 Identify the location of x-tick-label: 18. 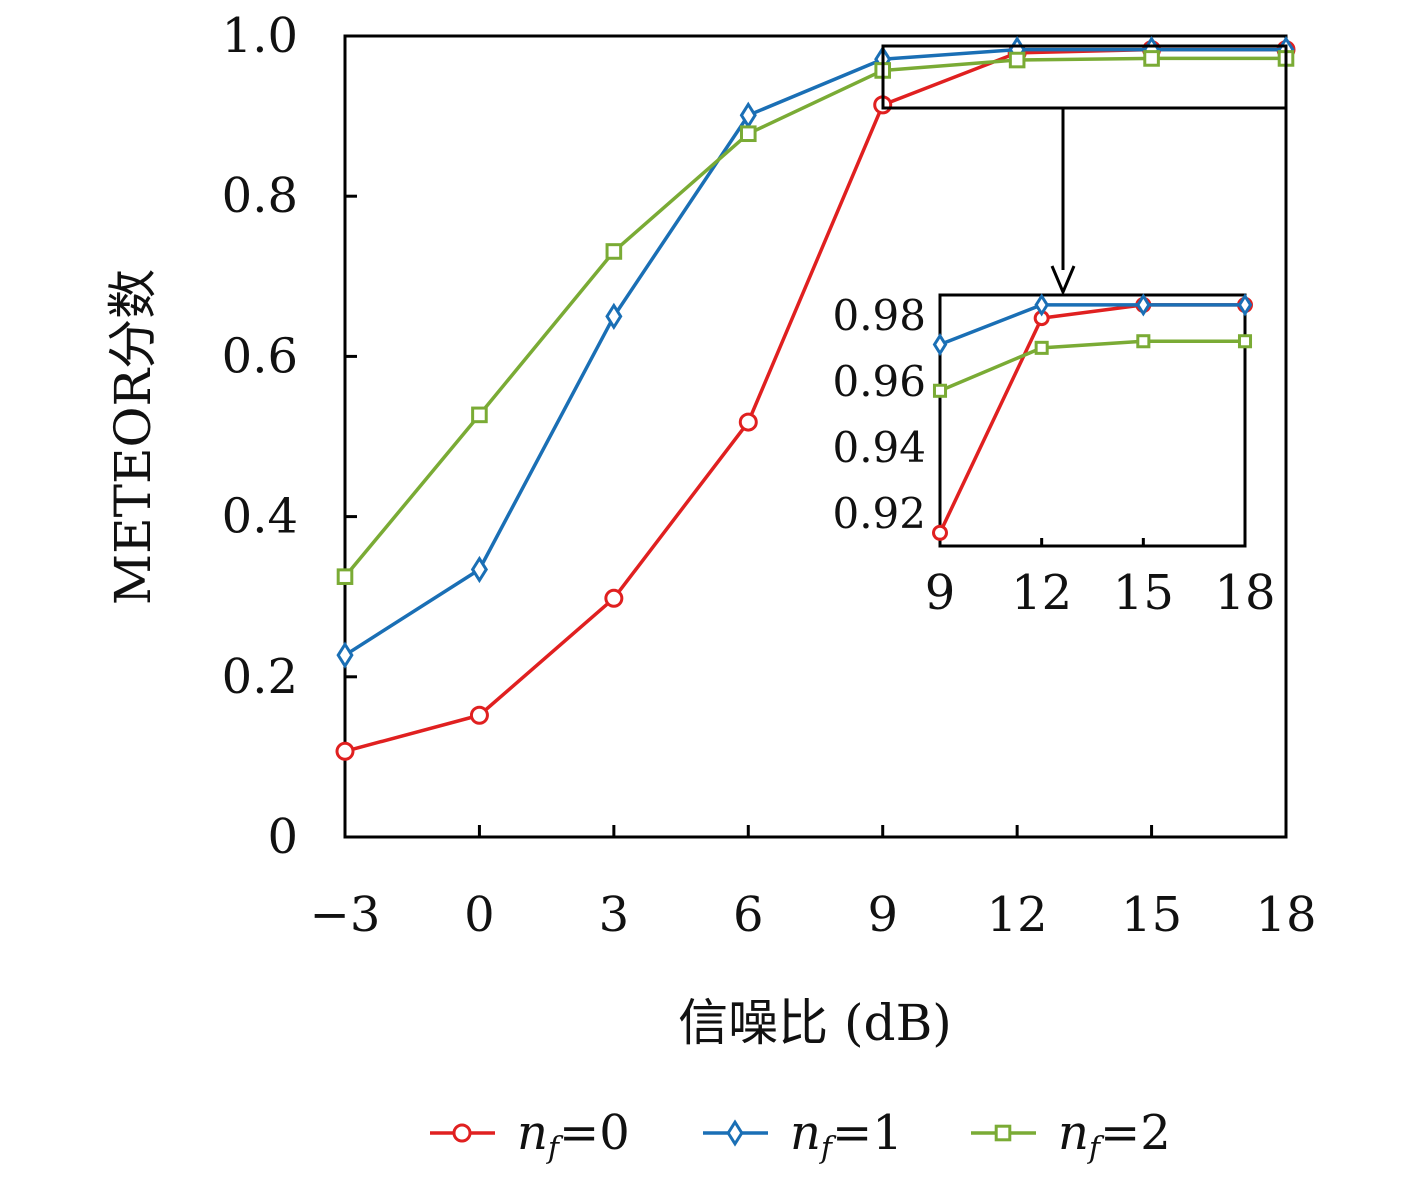
(1285, 915).